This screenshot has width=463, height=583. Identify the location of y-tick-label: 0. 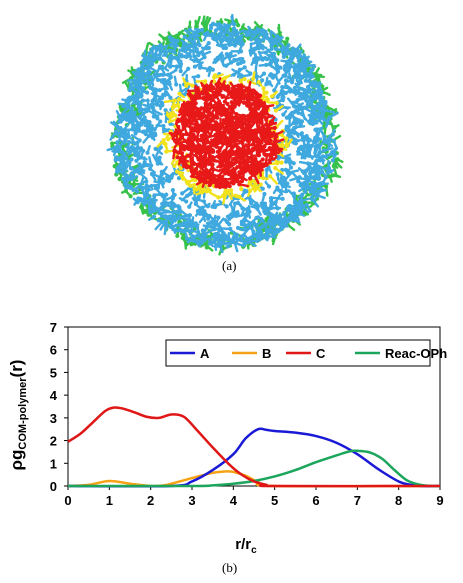
(53, 486).